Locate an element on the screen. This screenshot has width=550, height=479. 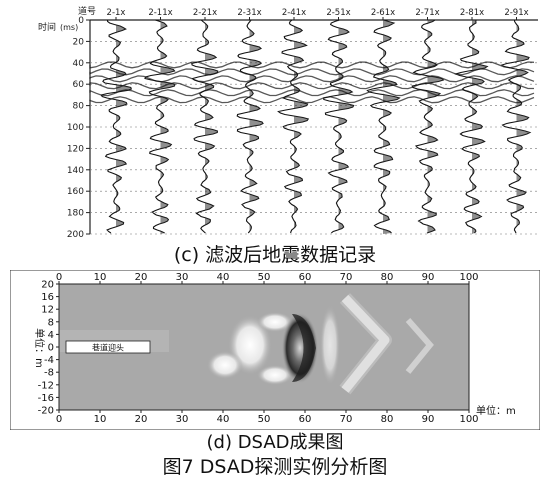
x-tick-label-bottom: 60 is located at coordinates (305, 419).